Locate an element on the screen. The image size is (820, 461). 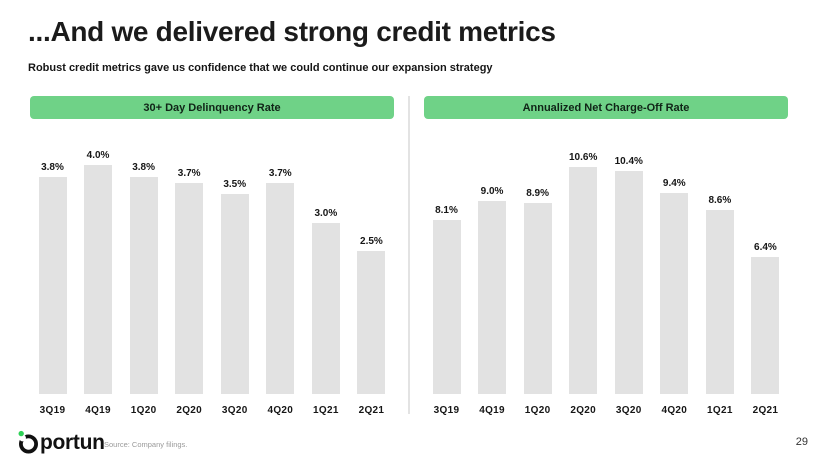
bar-column: 9.0% 4Q19 is located at coordinates (492, 278).